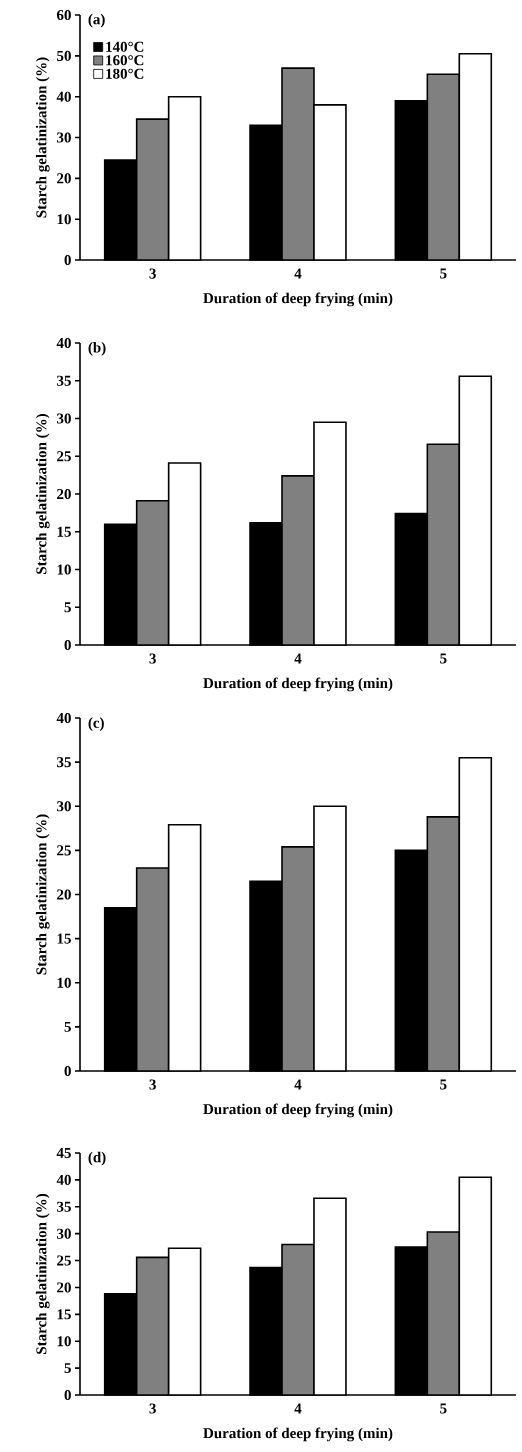 This screenshot has width=522, height=1452. Describe the element at coordinates (63, 1153) in the screenshot. I see `y-tick-label: 45` at that location.